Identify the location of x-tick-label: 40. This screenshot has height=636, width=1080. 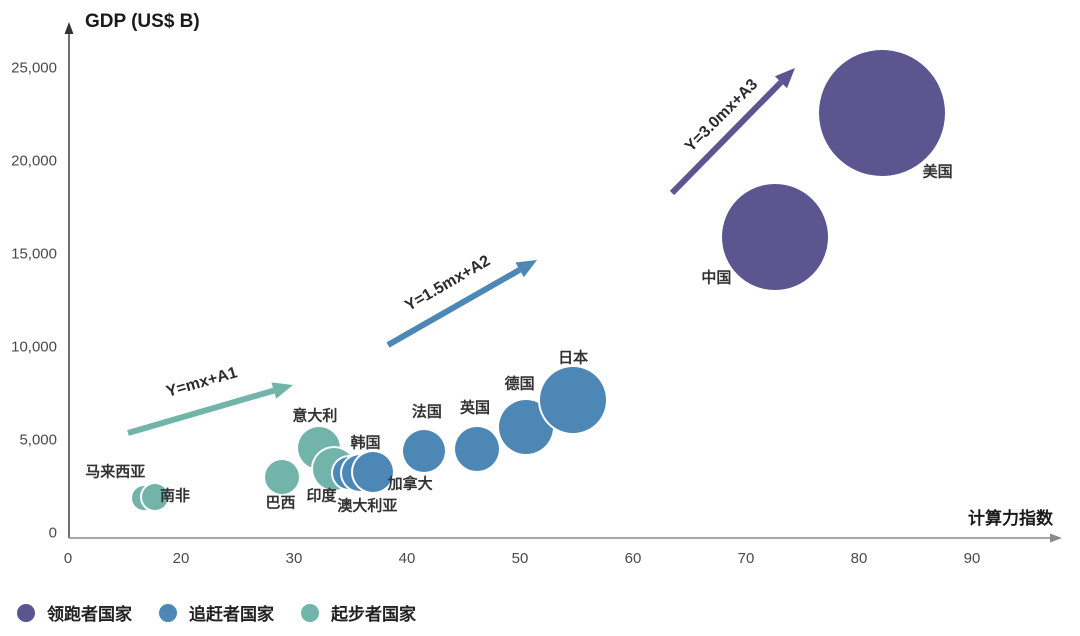
(407, 558).